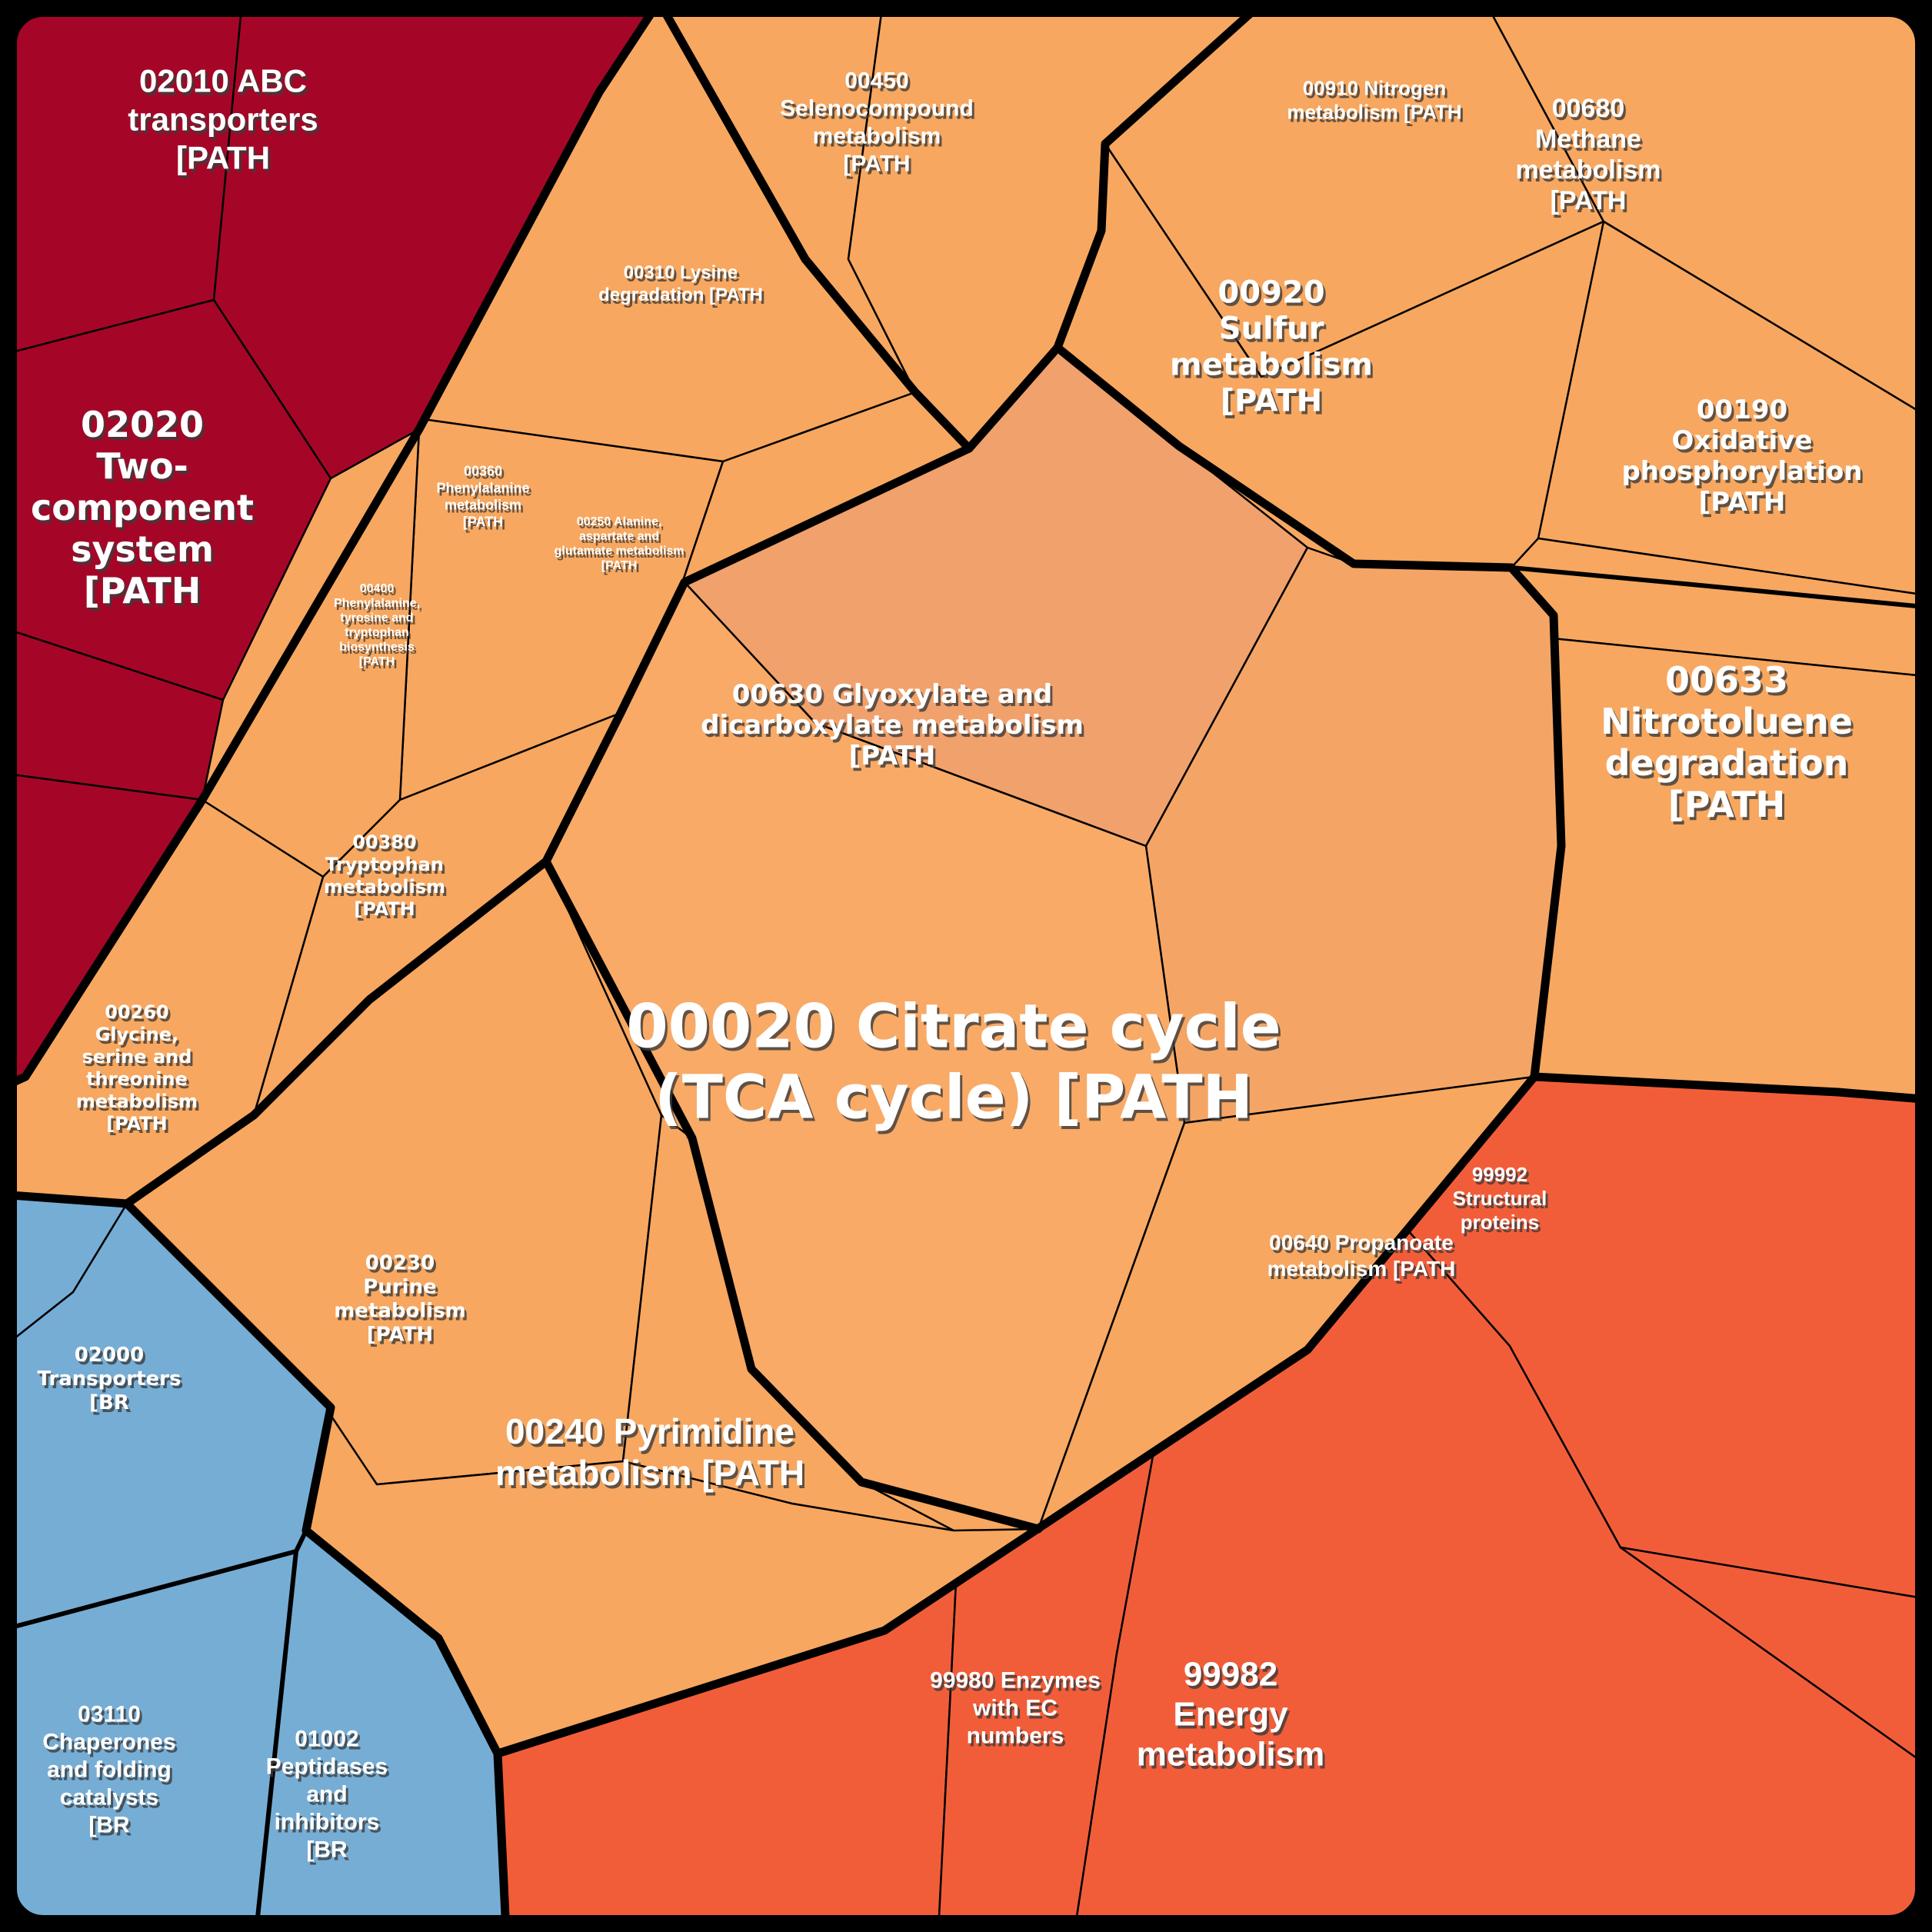 The width and height of the screenshot is (1932, 1932). I want to click on cell-label-shadow: 00640 Propanoate metabolism [PATH, so click(1364, 1259).